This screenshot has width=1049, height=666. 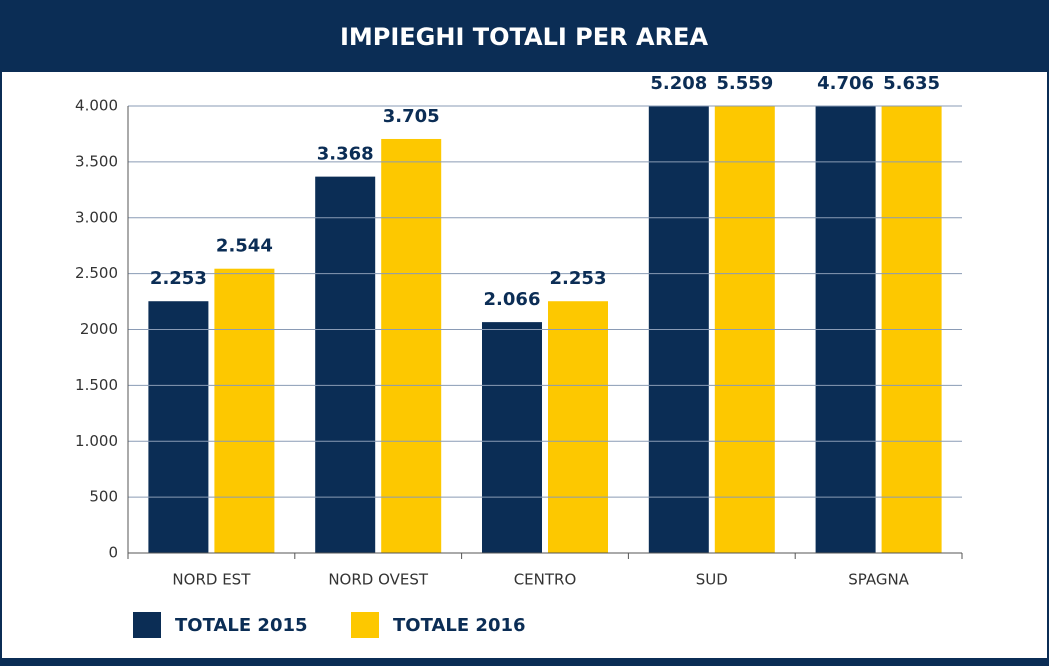 What do you see at coordinates (241, 625) in the screenshot?
I see `legend-label: TOTALE 2015` at bounding box center [241, 625].